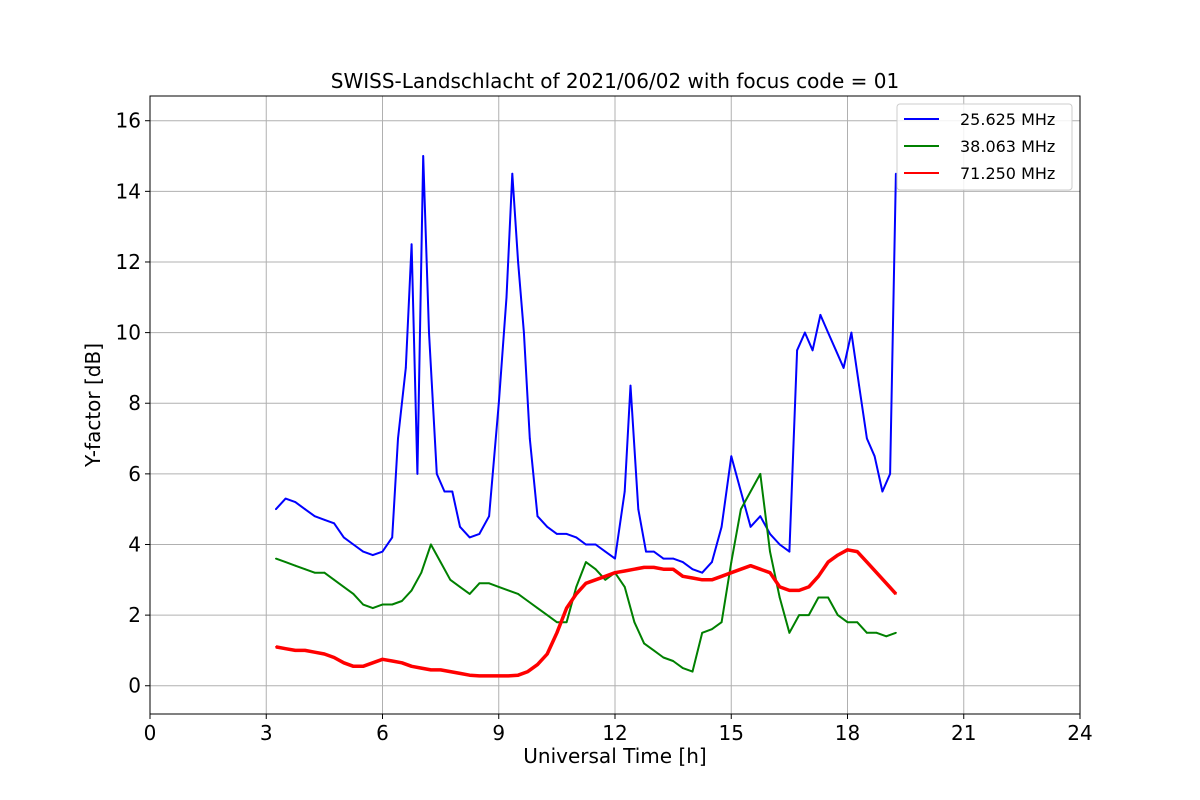 Image resolution: width=1200 pixels, height=800 pixels. I want to click on y-tick-label: 8, so click(134, 403).